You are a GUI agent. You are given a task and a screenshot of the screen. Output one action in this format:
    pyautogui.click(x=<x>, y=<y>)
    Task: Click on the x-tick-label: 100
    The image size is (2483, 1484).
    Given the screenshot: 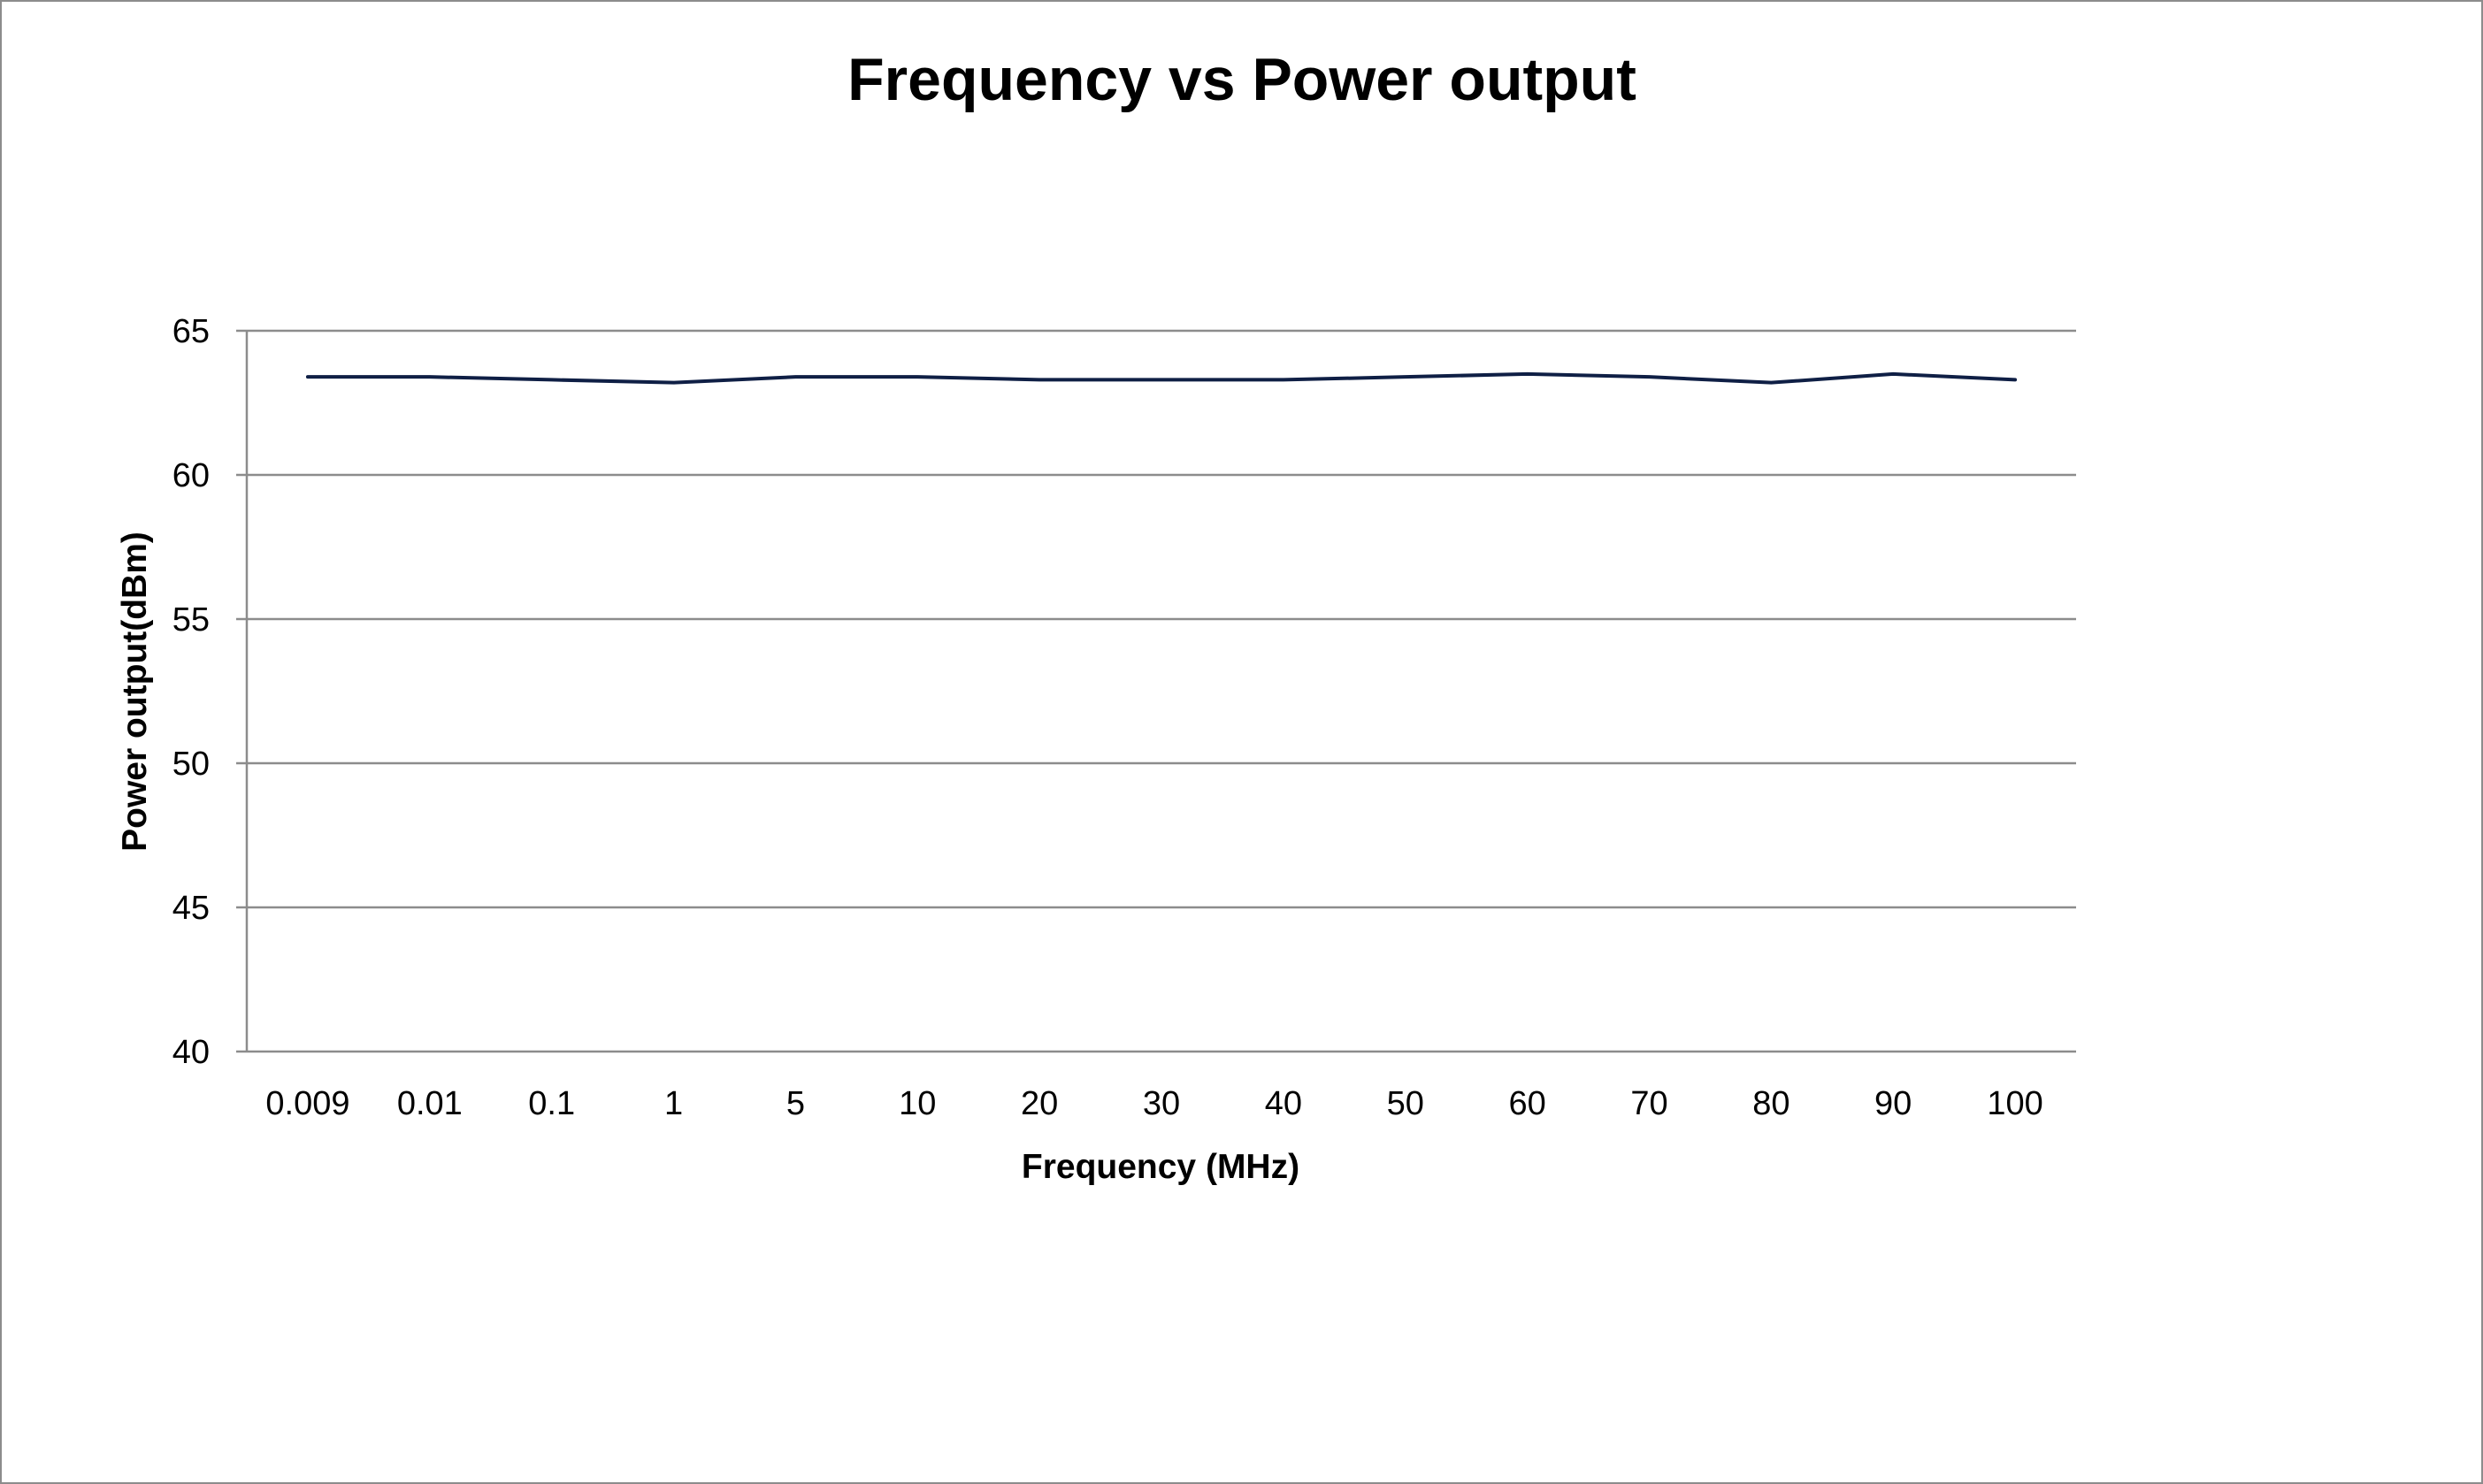 What is the action you would take?
    pyautogui.click(x=2014, y=1103)
    